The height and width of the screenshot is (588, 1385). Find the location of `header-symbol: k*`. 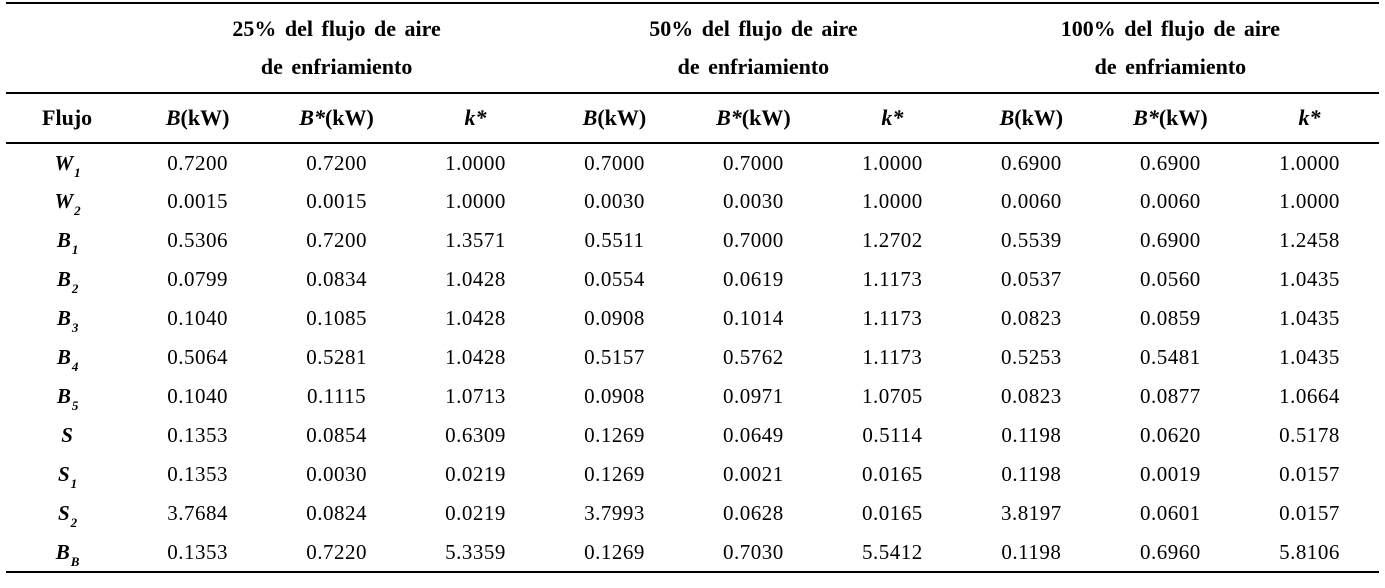

header-symbol: k* is located at coordinates (892, 117).